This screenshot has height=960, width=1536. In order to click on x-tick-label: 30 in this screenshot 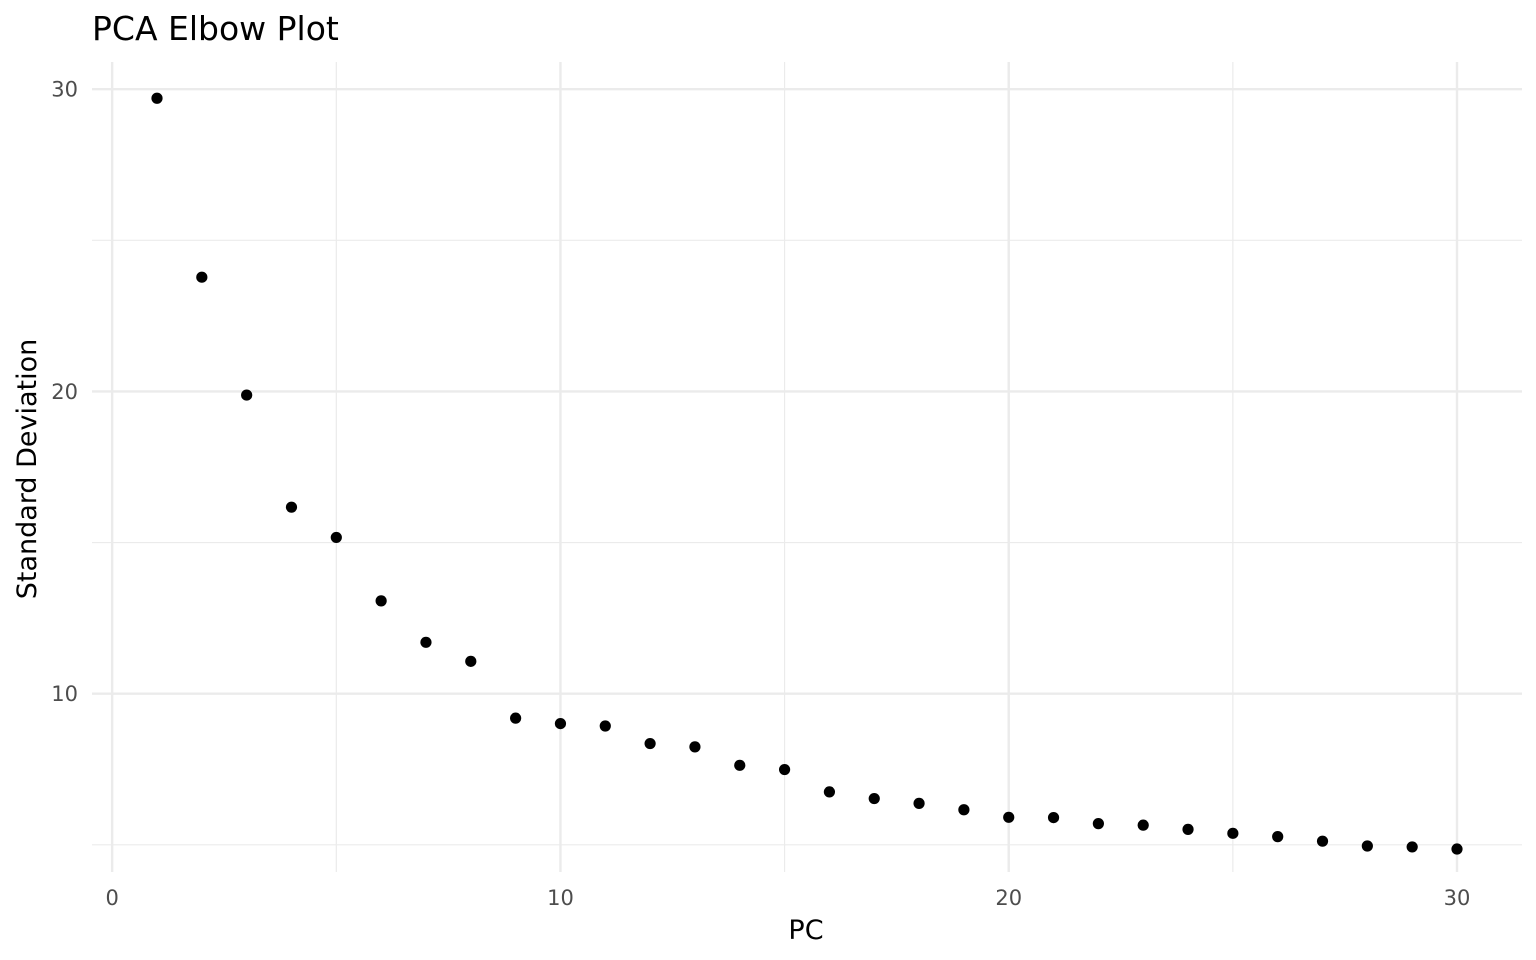, I will do `click(1457, 898)`.